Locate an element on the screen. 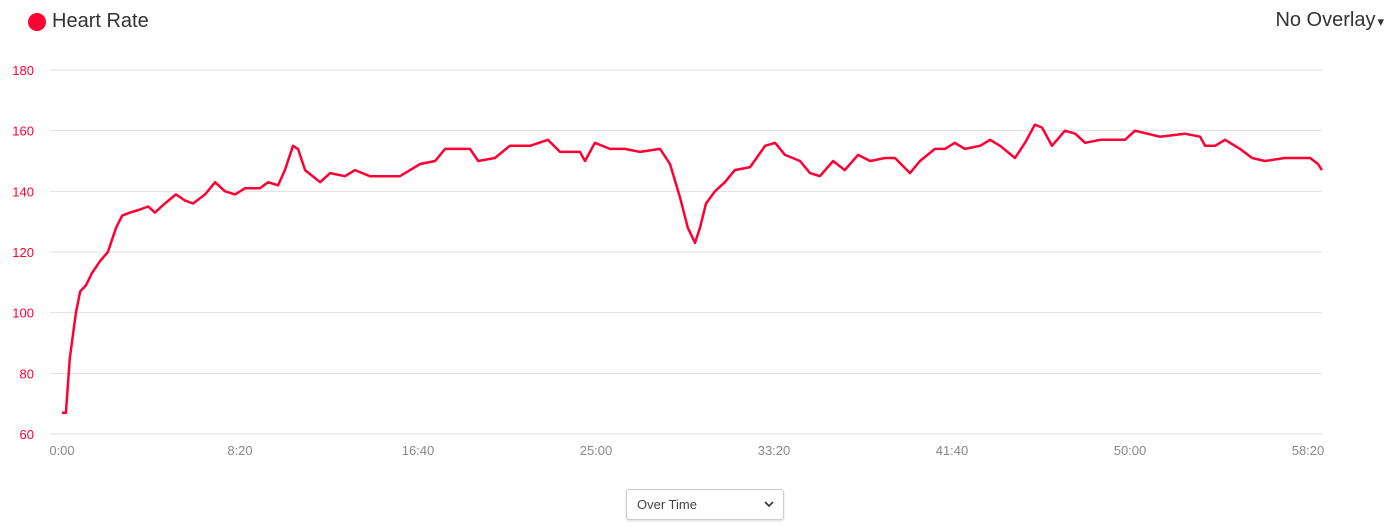 This screenshot has width=1400, height=526. x-tick-label: 58:20 is located at coordinates (1308, 450).